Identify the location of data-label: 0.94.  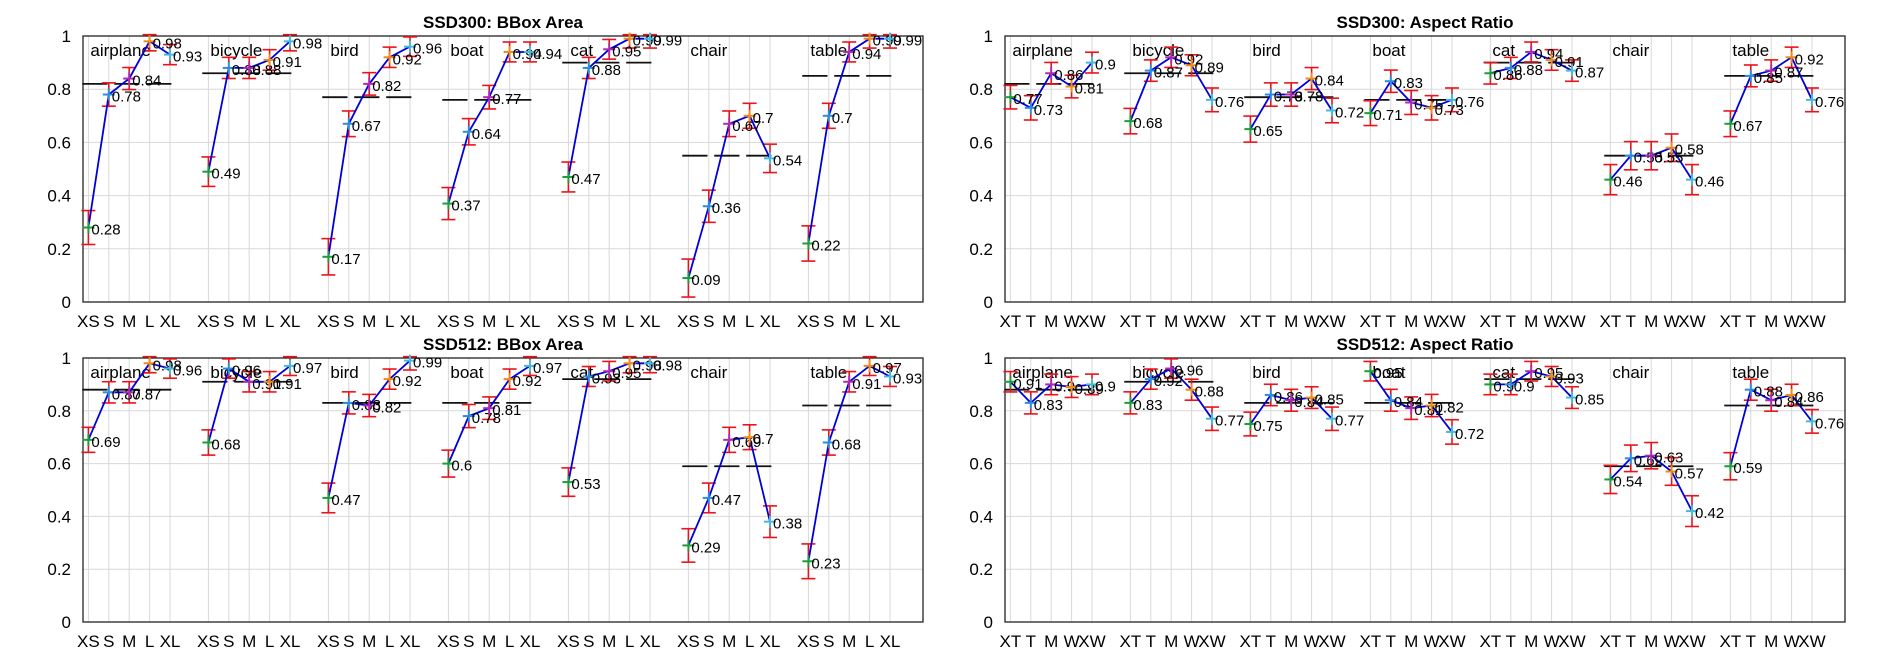
(547, 54).